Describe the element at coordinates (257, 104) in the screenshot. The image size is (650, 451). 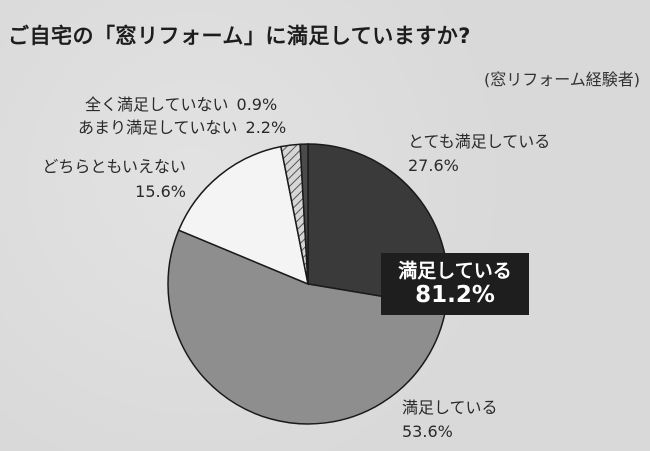
I see `label-zenku-value: 0.9%` at that location.